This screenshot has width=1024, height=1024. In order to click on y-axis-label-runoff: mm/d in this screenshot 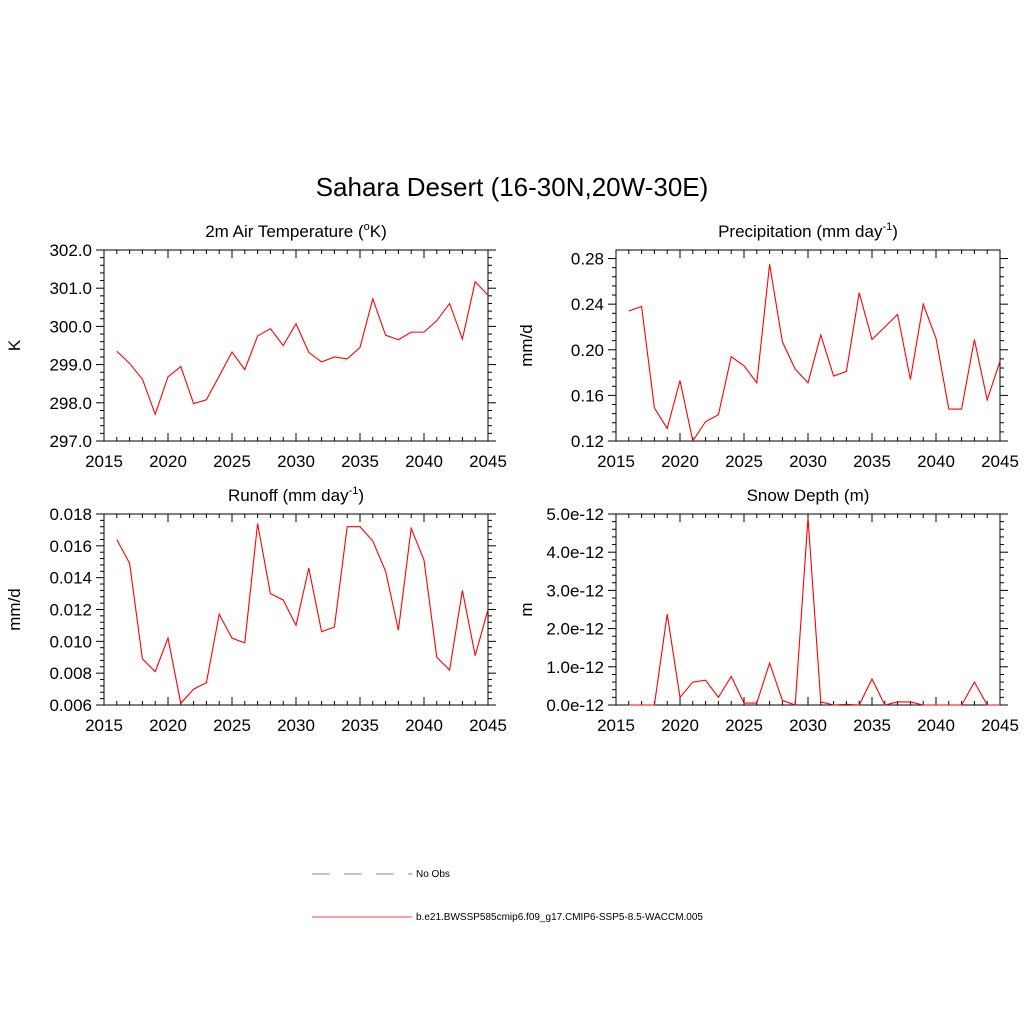, I will do `click(14, 609)`.